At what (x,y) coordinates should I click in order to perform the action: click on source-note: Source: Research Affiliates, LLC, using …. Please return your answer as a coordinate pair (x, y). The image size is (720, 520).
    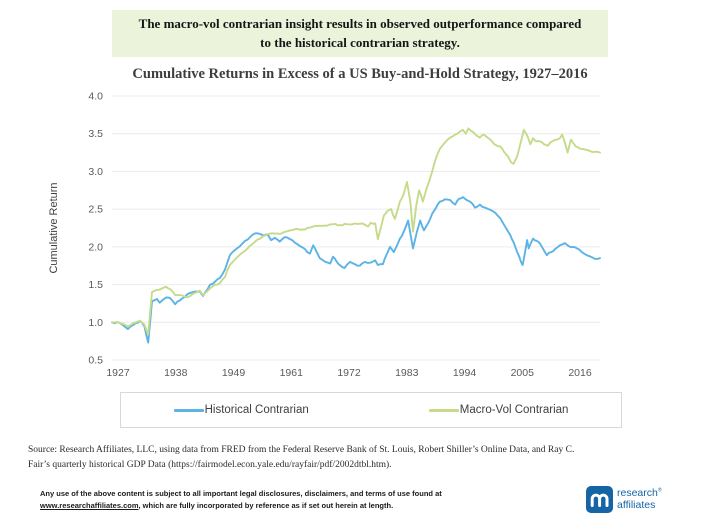
    Looking at the image, I should click on (368, 458).